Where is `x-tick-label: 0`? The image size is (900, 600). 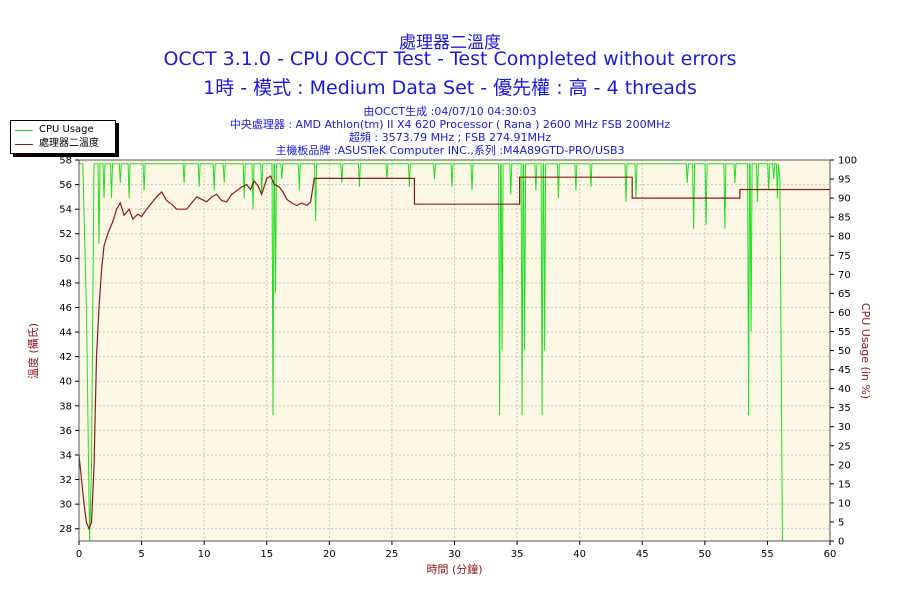
x-tick-label: 0 is located at coordinates (79, 554).